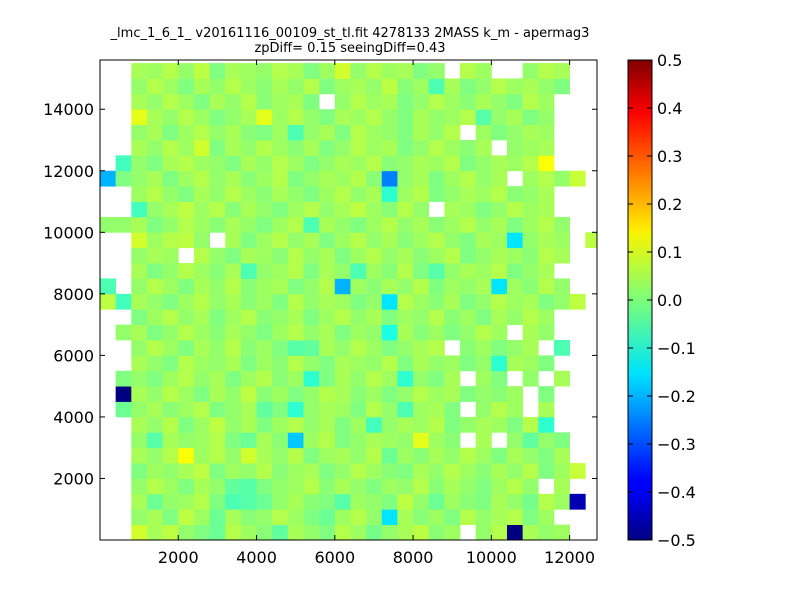  I want to click on x-tick-label: 4000, so click(256, 557).